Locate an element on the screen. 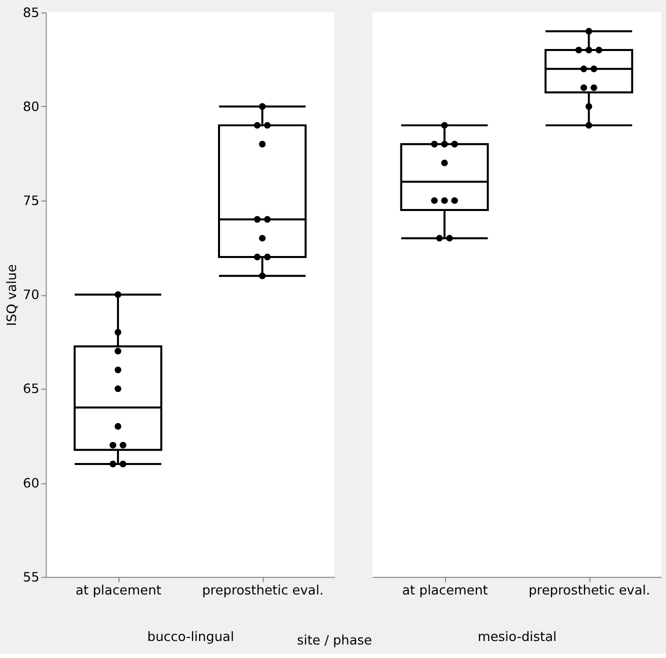 The width and height of the screenshot is (666, 658). x-axis-title: mesio-distal is located at coordinates (517, 638).